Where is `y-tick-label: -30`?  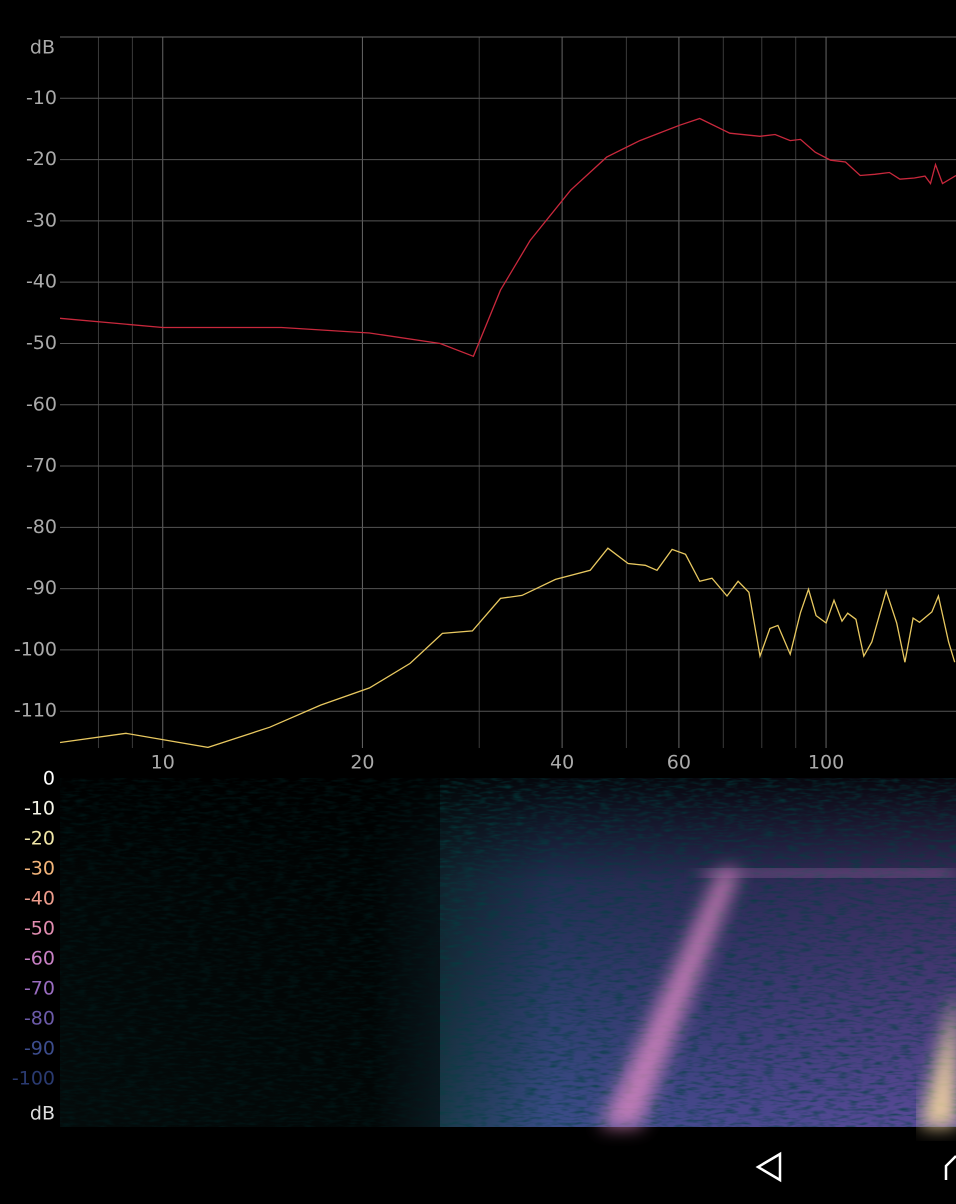
y-tick-label: -30 is located at coordinates (41, 220).